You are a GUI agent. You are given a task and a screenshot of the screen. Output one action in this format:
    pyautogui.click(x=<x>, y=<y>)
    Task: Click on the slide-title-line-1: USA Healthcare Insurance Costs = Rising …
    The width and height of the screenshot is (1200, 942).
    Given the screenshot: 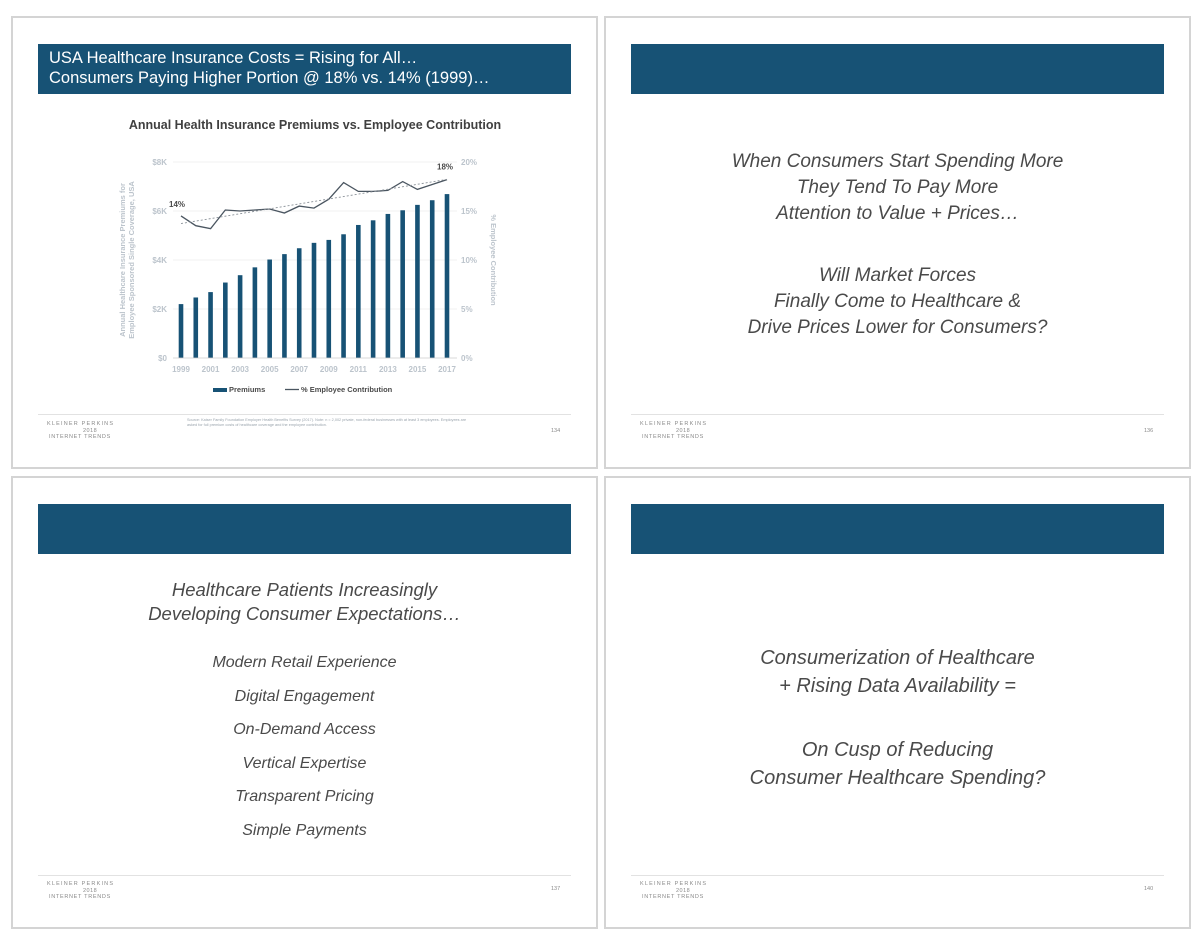 What is the action you would take?
    pyautogui.click(x=233, y=58)
    